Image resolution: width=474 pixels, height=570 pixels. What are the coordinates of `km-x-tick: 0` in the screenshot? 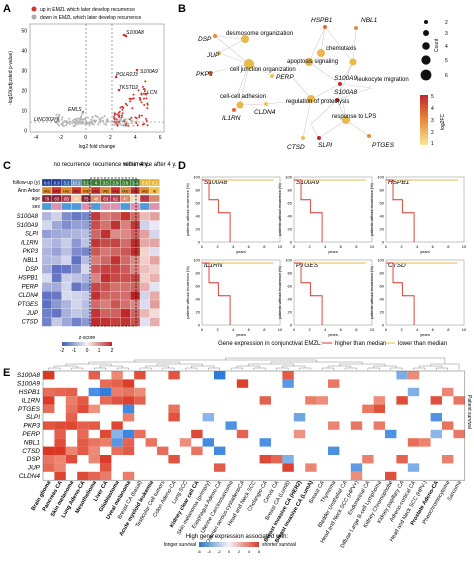 It's located at (202, 246).